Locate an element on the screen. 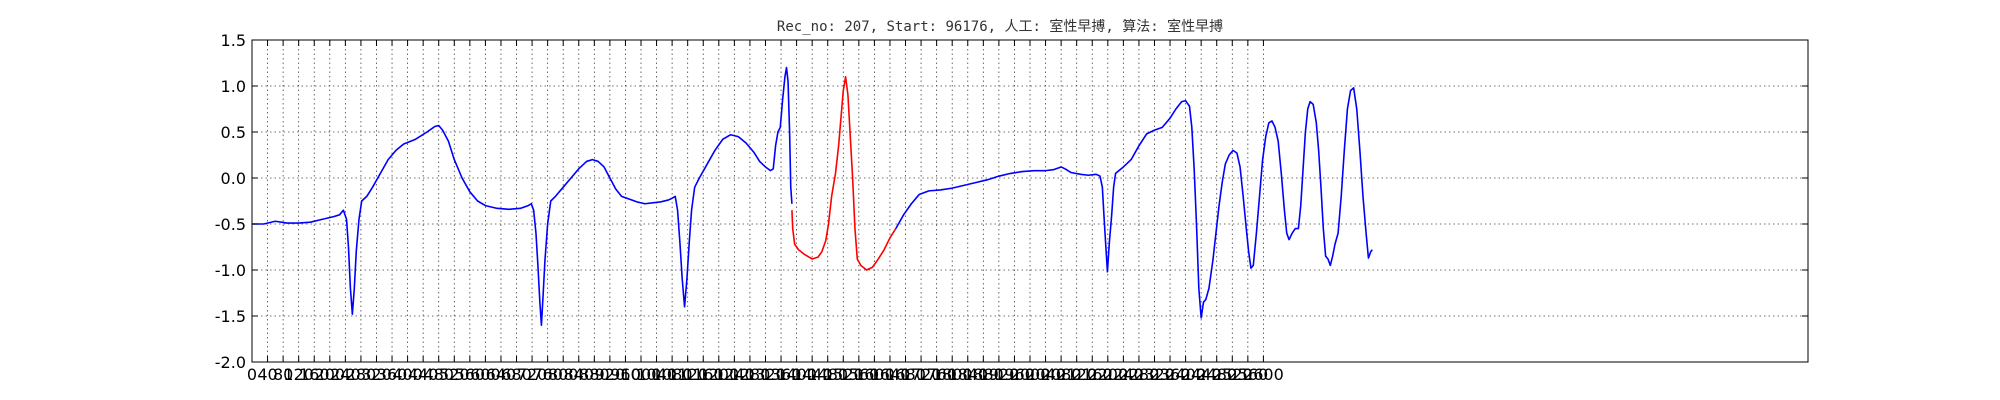 The image size is (2000, 400). x-tick-label: 2000 is located at coordinates (1030, 374).